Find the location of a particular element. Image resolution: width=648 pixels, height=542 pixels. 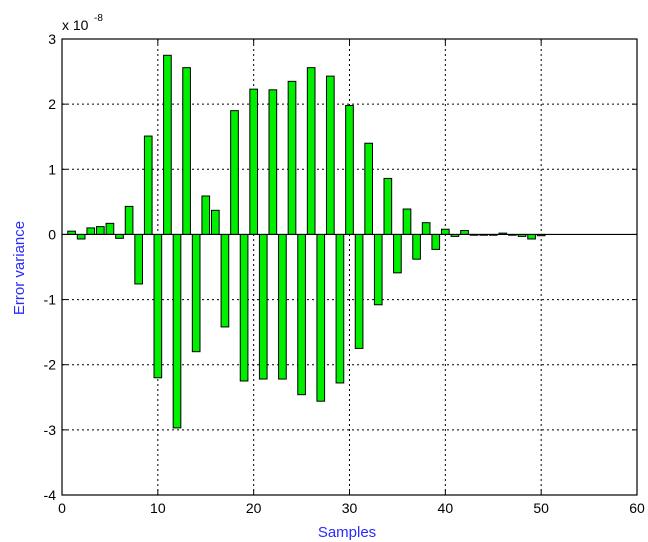

x-axis-label: Samples is located at coordinates (347, 532).